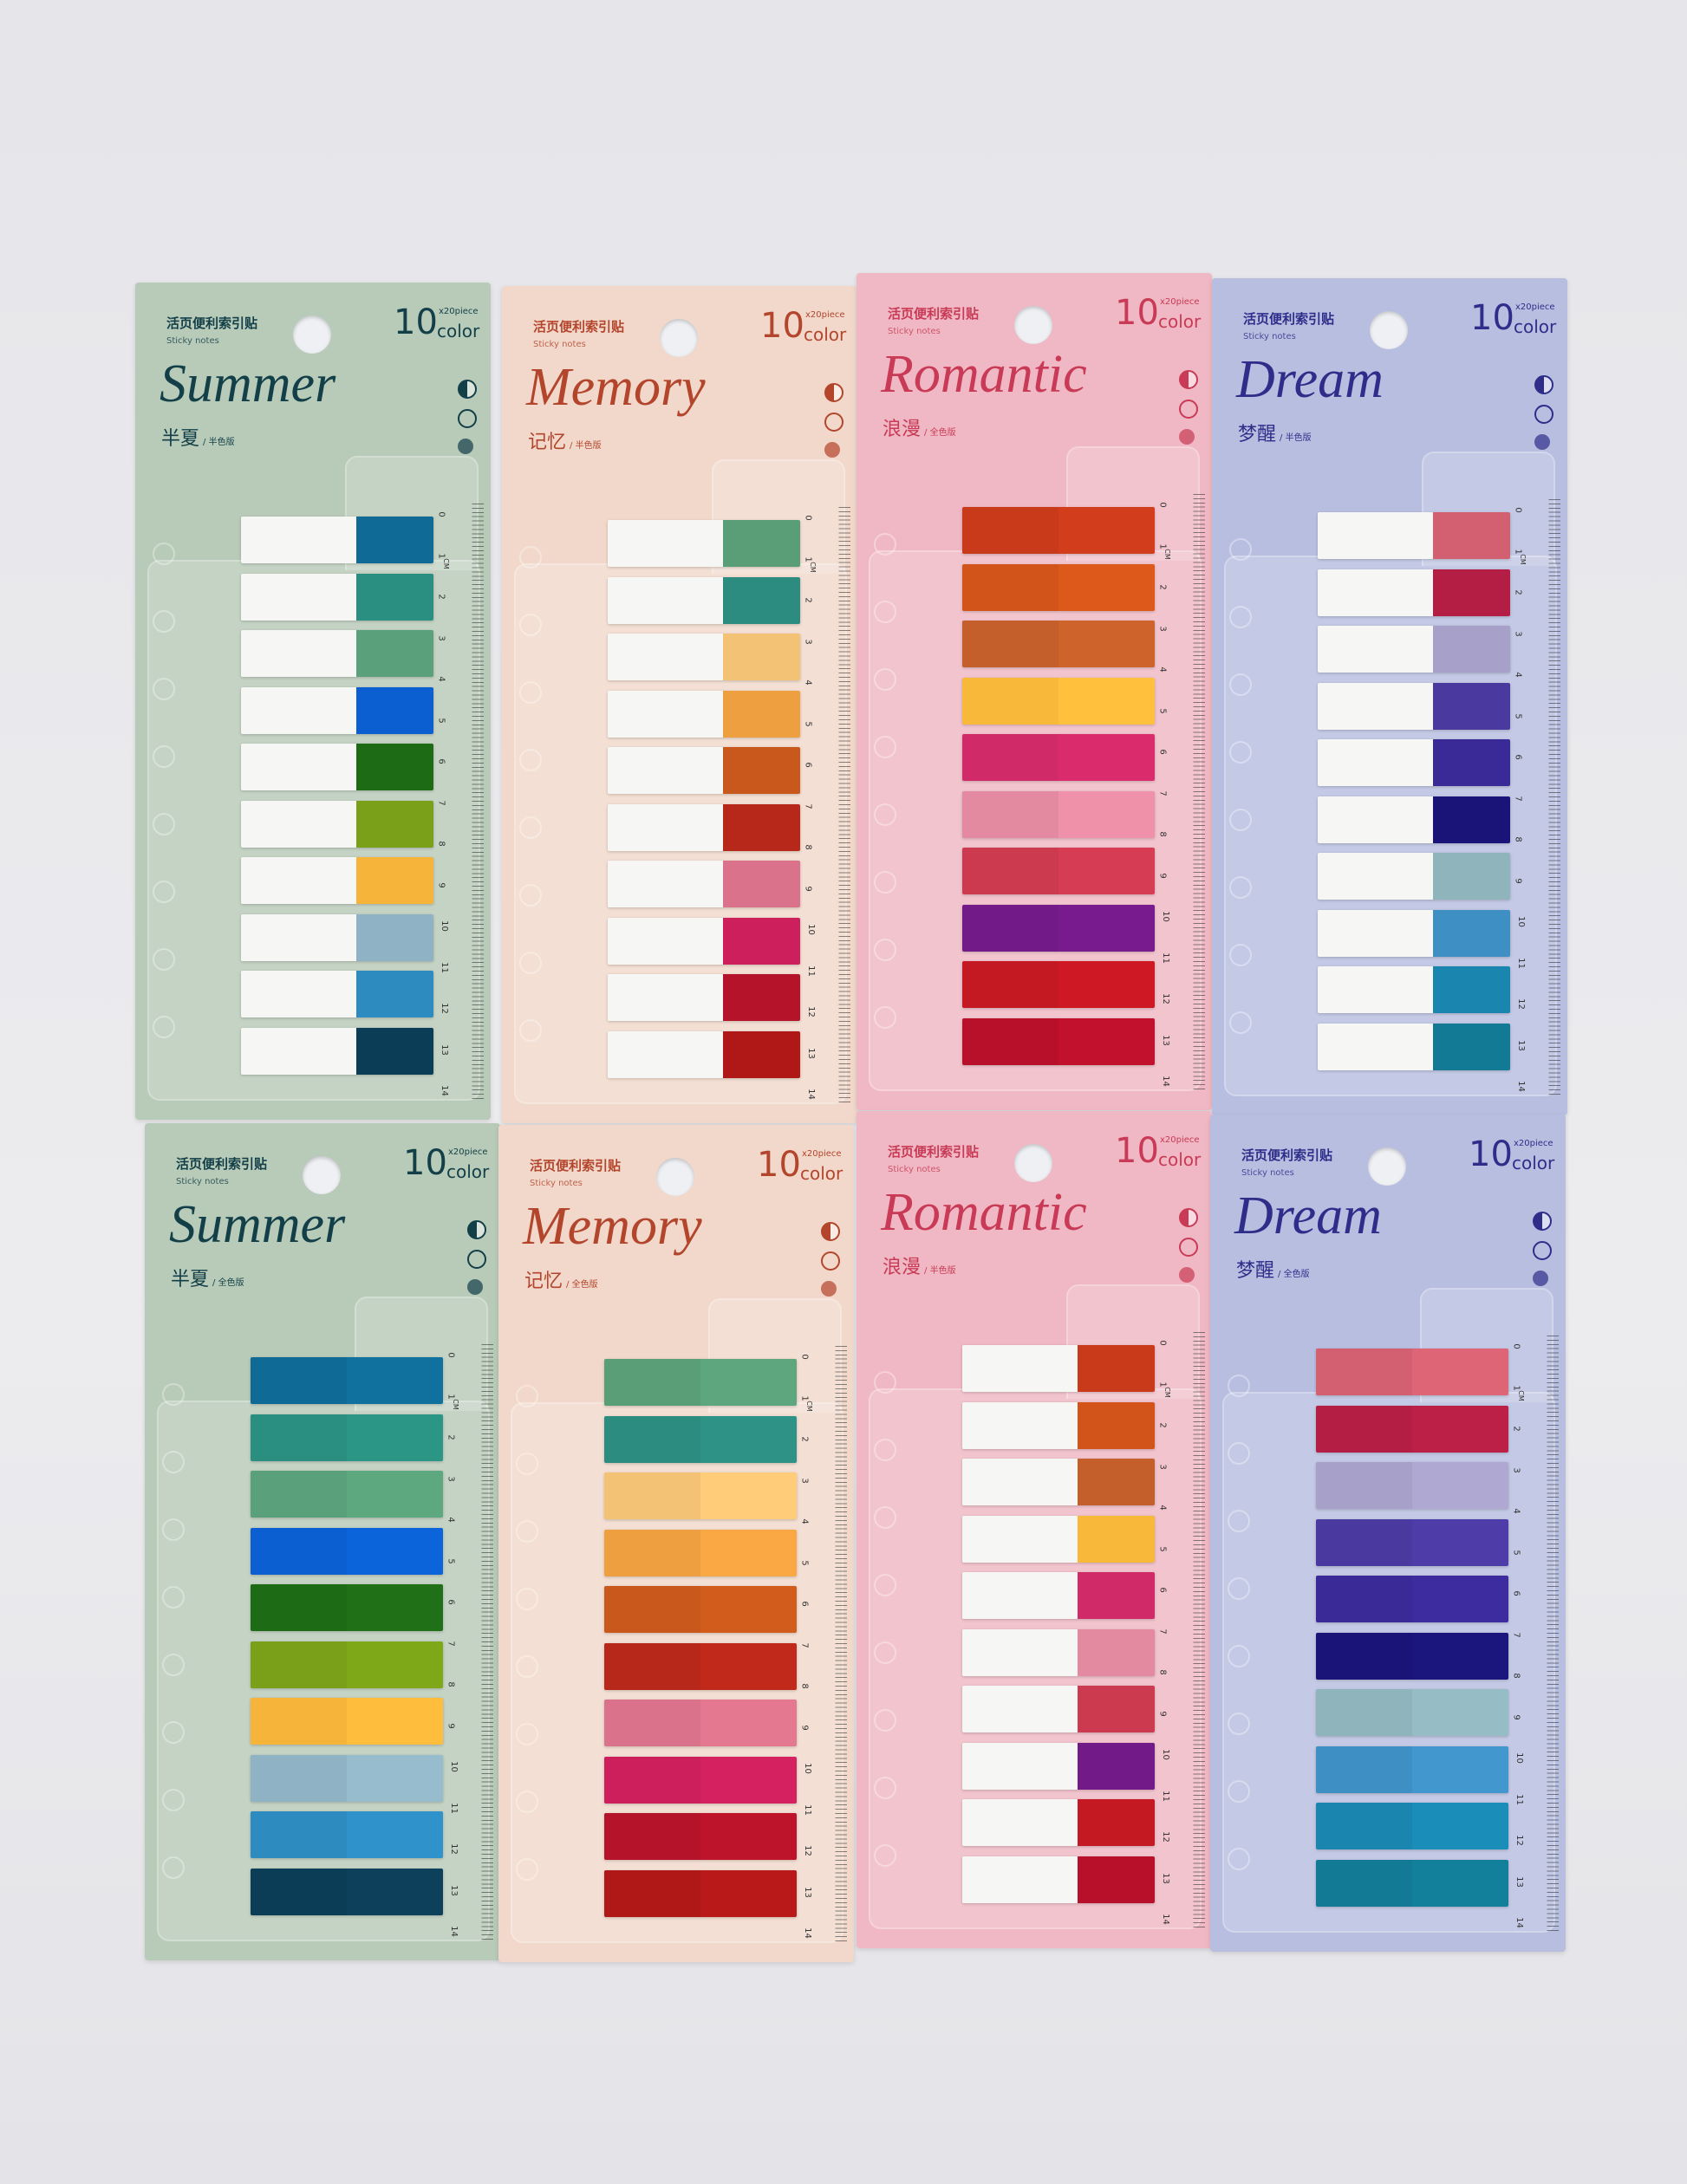 Image resolution: width=1687 pixels, height=2184 pixels. Describe the element at coordinates (1389, 330) in the screenshot. I see `hang-hole` at that location.